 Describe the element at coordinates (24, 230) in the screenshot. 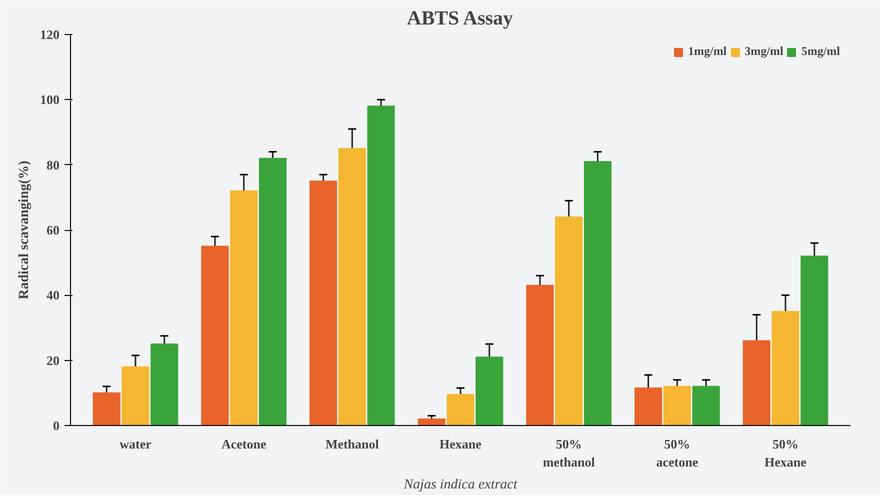

I see `y-axis-title: Radical scavanging(%)` at that location.